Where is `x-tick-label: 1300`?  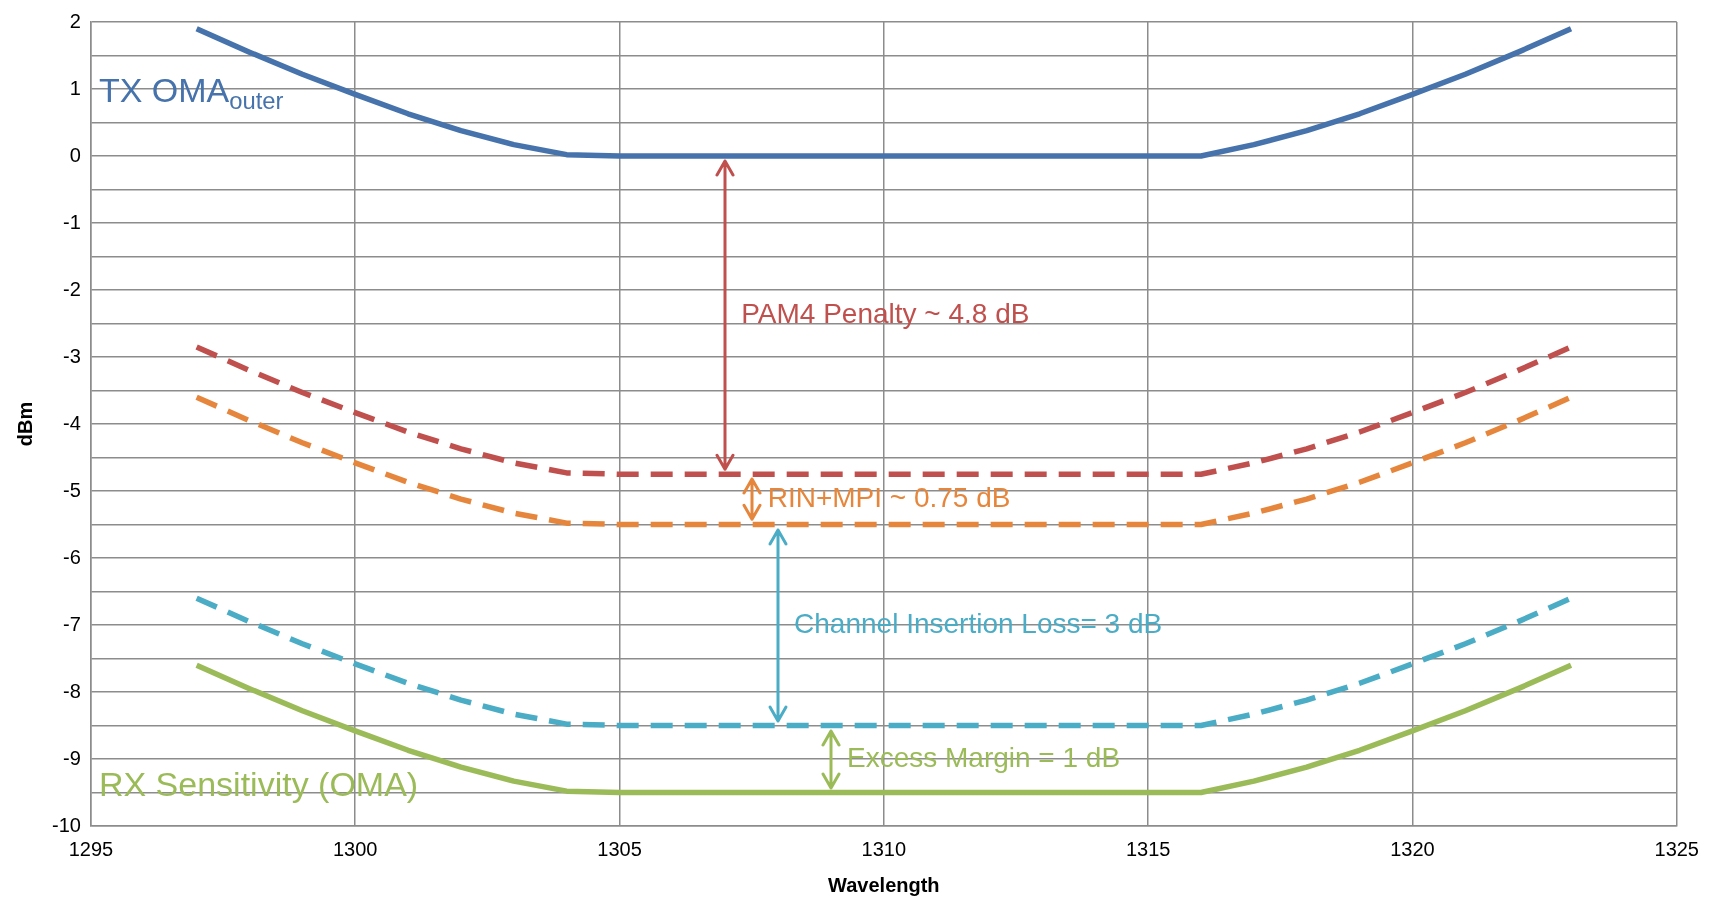
x-tick-label: 1300 is located at coordinates (355, 848).